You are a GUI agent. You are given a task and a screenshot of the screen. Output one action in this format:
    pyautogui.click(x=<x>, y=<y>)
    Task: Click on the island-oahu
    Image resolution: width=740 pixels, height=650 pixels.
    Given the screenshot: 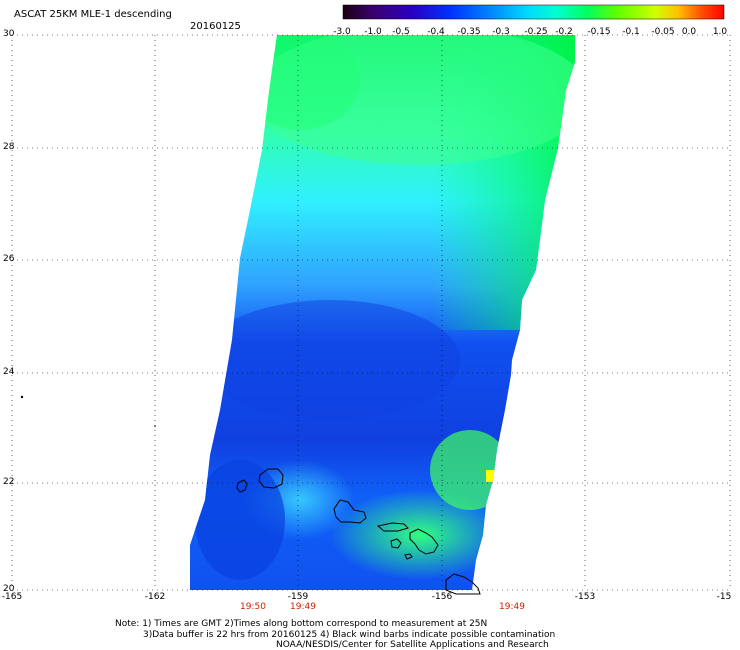 What is the action you would take?
    pyautogui.click(x=350, y=511)
    